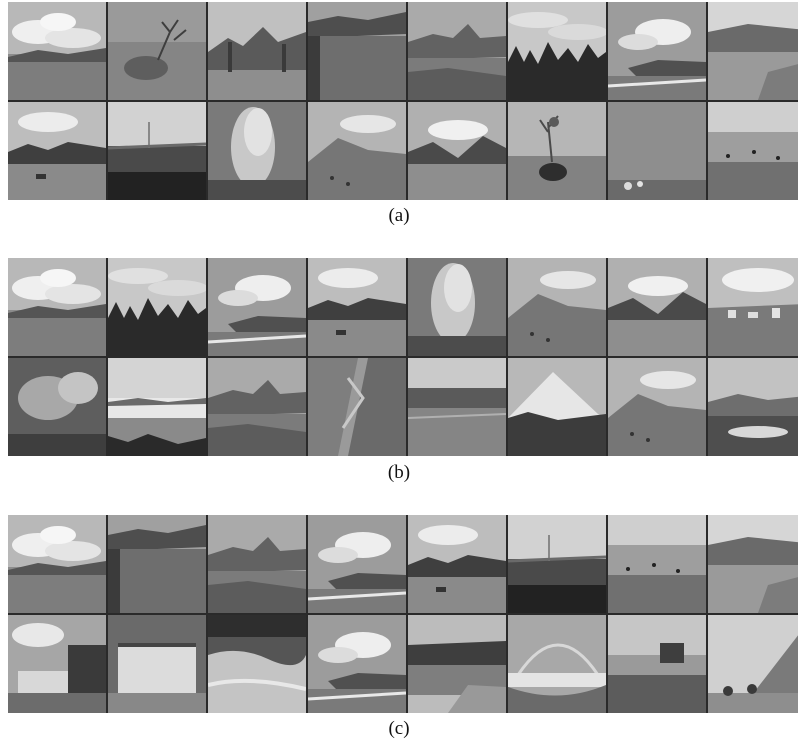 The width and height of the screenshot is (798, 743). Describe the element at coordinates (399, 728) in the screenshot. I see `caption-c: (c)` at that location.